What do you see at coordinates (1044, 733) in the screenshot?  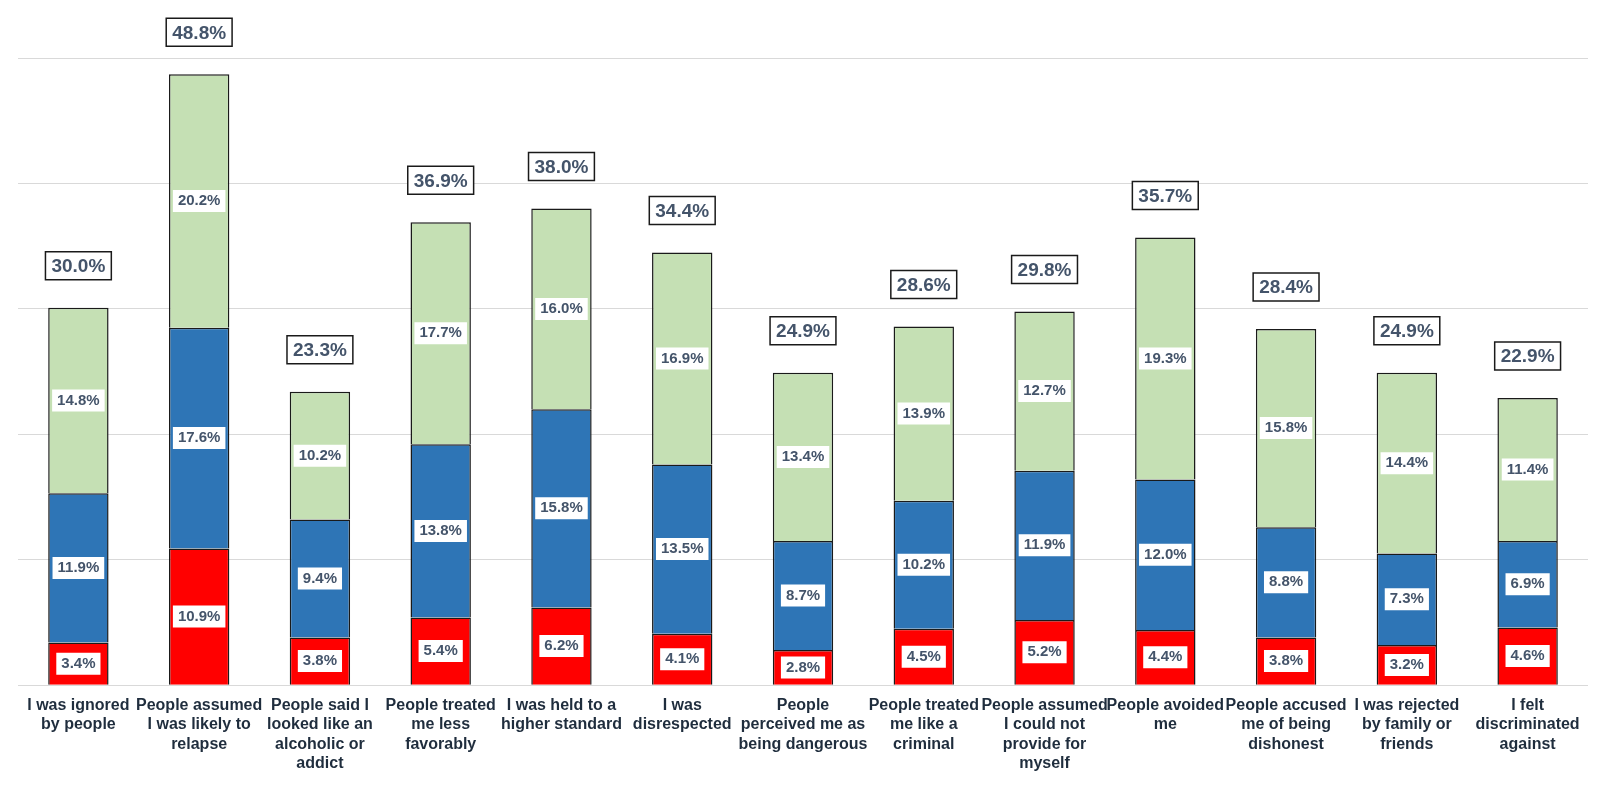 I see `x-tick-label: People assumed I could not provide for myself` at bounding box center [1044, 733].